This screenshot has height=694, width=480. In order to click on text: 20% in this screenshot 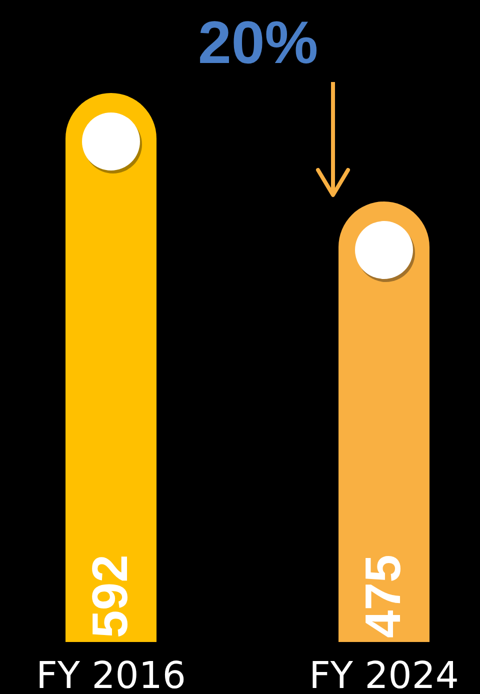, I will do `click(258, 42)`.